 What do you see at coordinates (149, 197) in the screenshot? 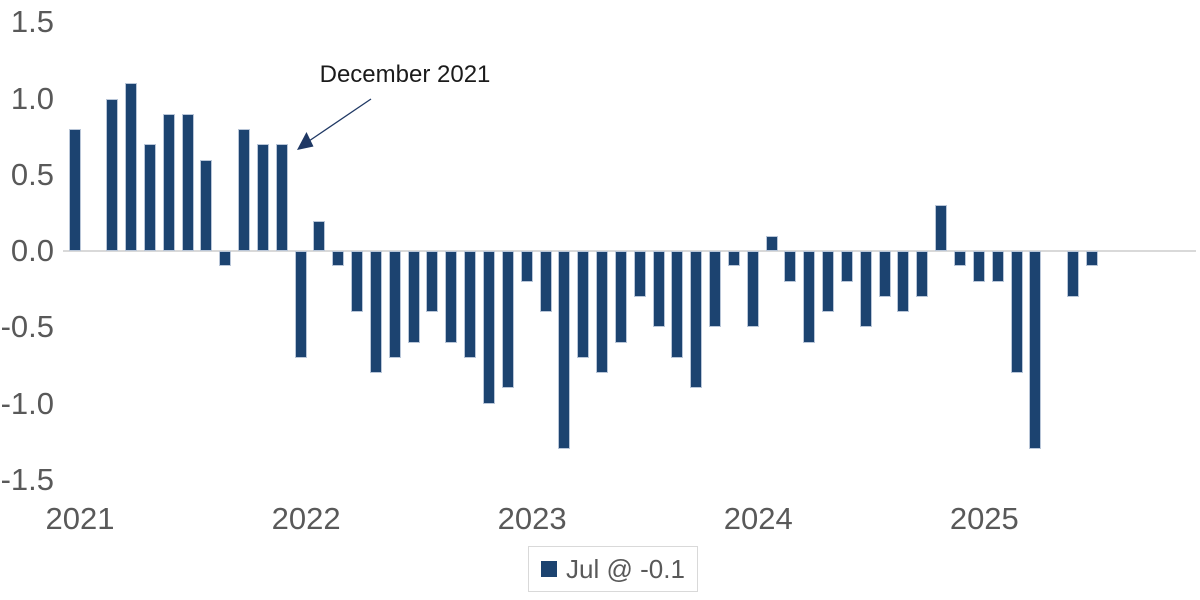
I see `bar-may-2021` at bounding box center [149, 197].